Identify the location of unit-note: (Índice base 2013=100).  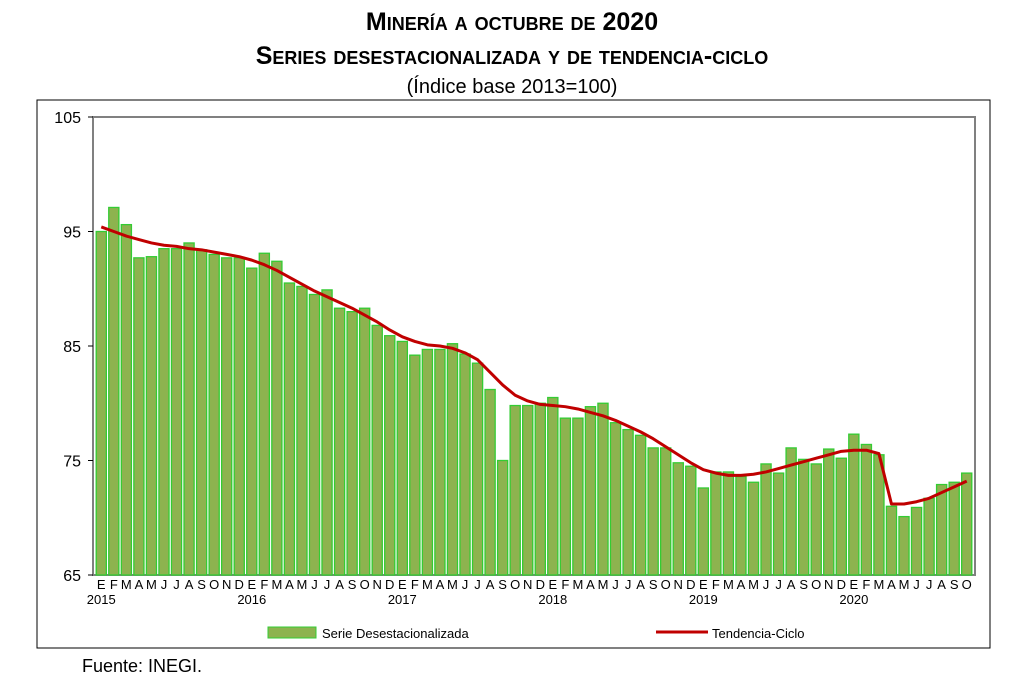
(512, 87).